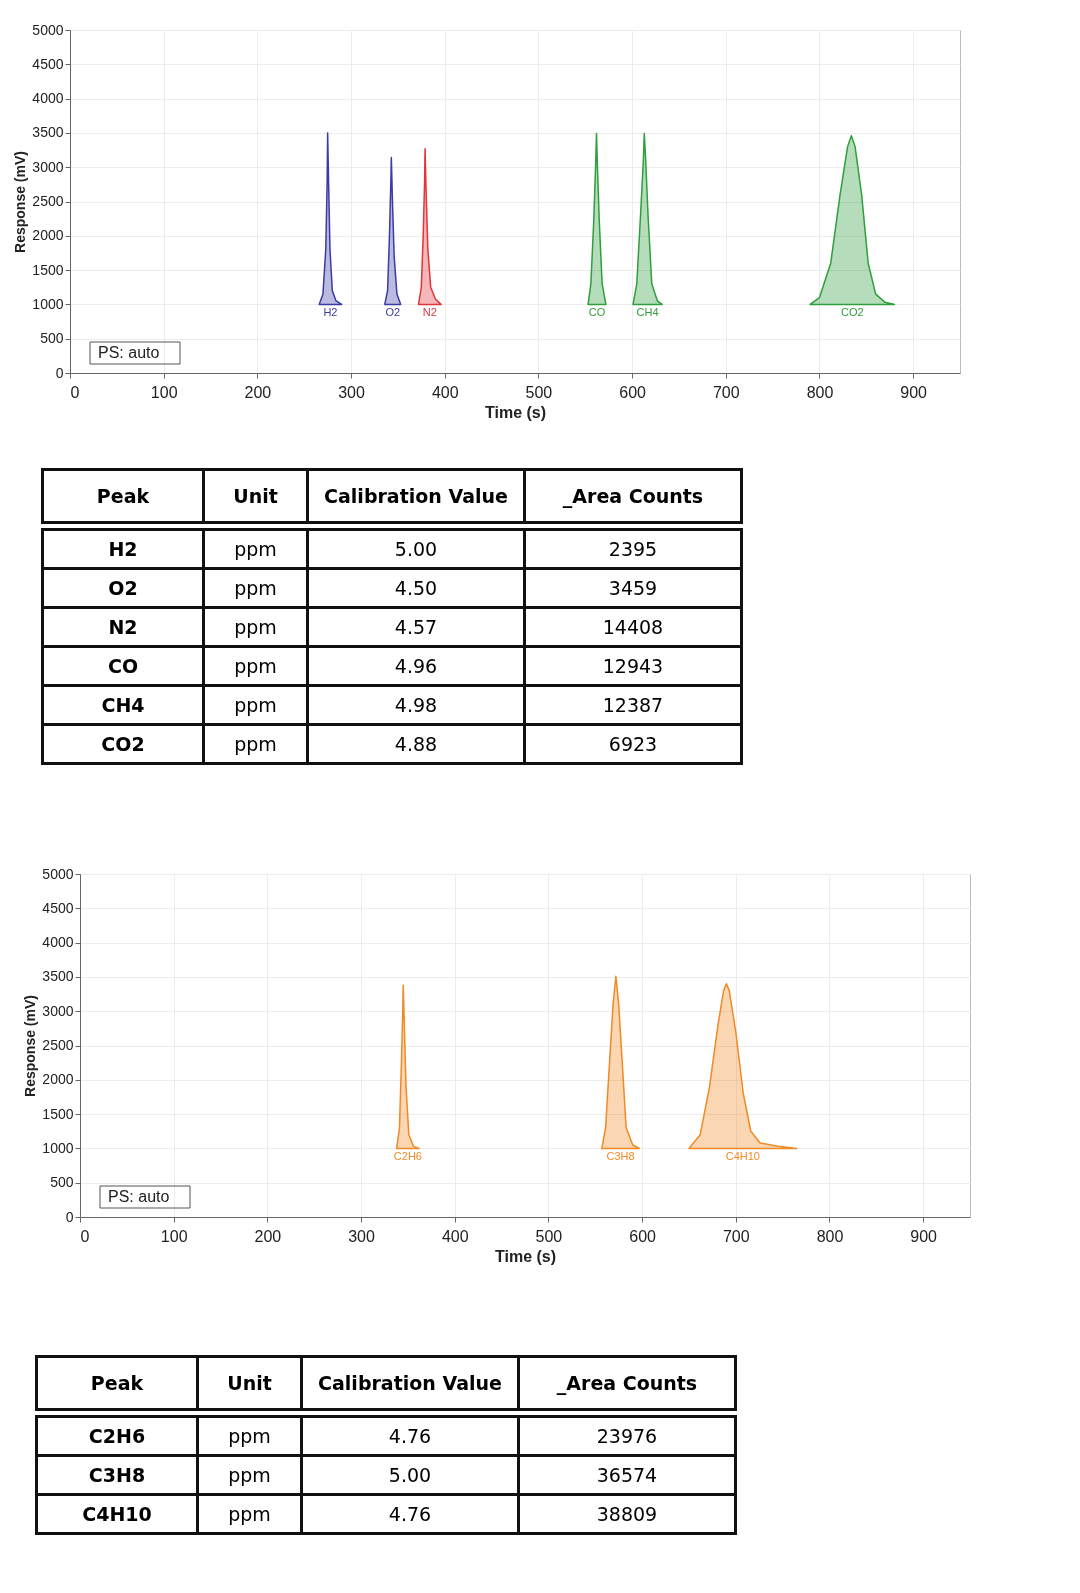 The image size is (1080, 1593). I want to click on category-label: C4H10, so click(117, 1514).